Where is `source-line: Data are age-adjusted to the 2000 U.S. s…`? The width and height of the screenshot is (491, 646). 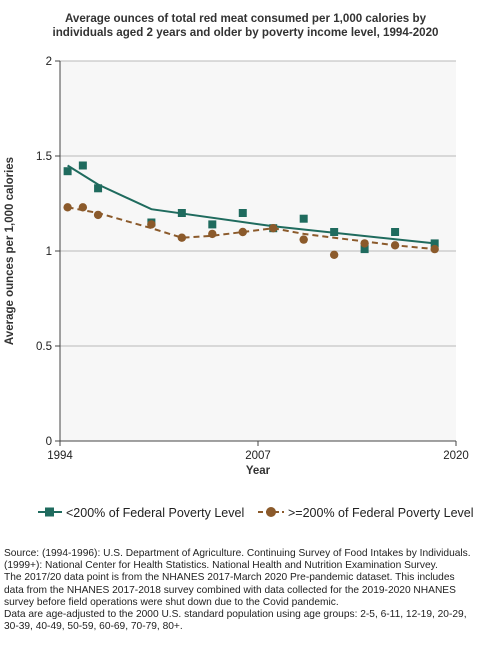
source-line: Data are age-adjusted to the 2000 U.S. s… is located at coordinates (235, 615).